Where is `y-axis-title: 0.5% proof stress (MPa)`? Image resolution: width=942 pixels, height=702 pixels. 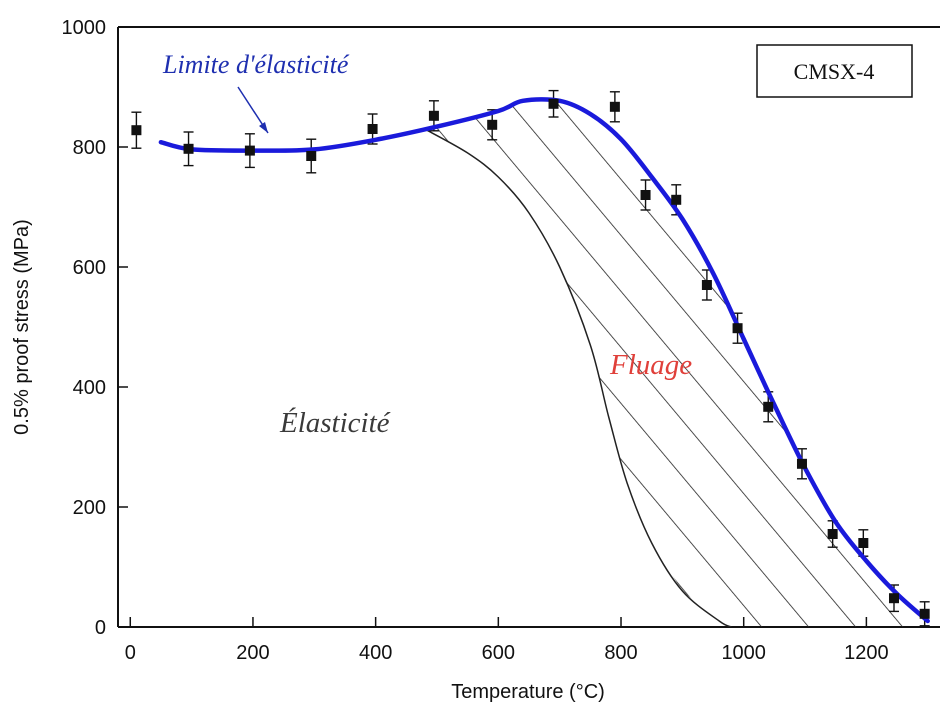
y-axis-title: 0.5% proof stress (MPa) is located at coordinates (22, 327).